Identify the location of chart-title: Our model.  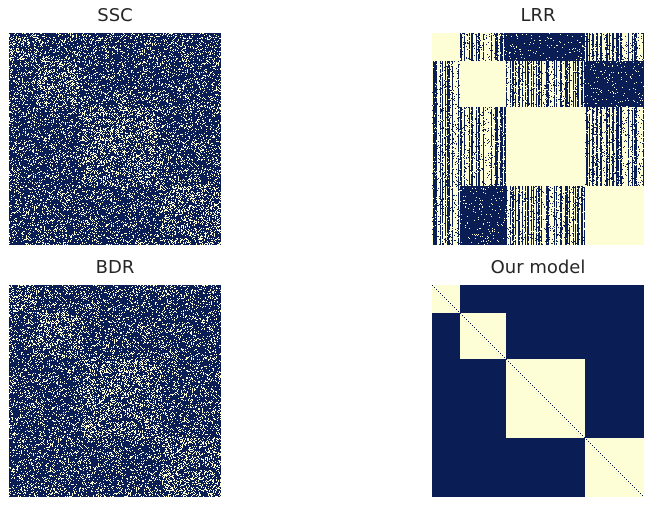
(538, 267).